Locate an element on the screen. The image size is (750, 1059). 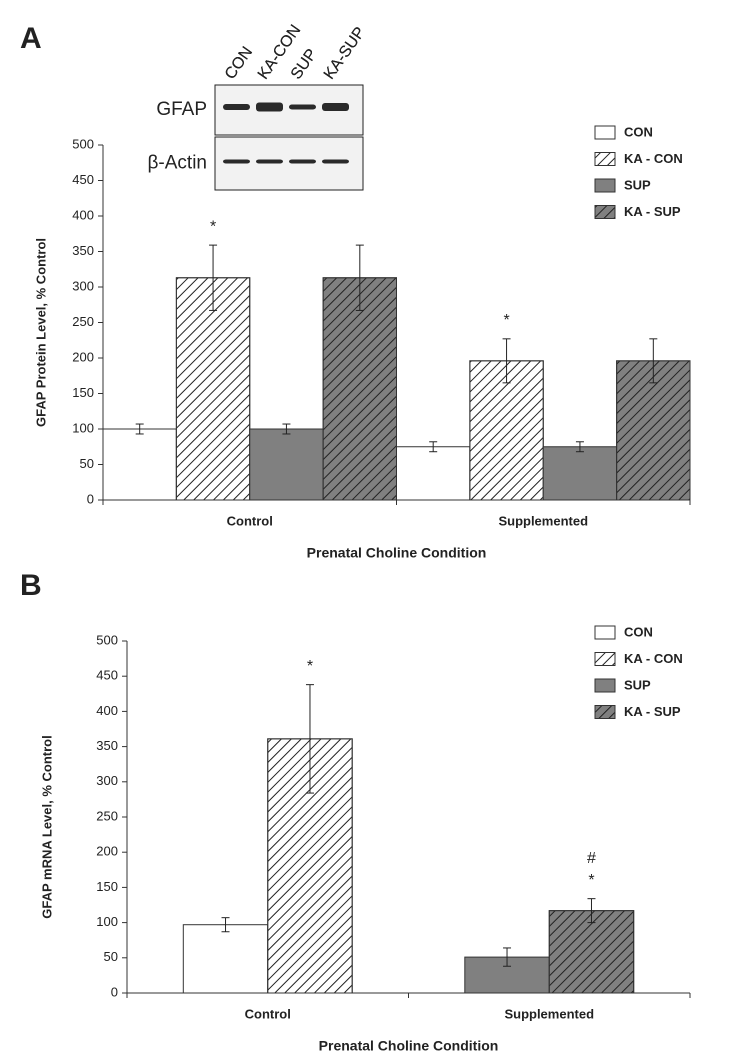
y-axis-title: GFAP Protein Level, % Control is located at coordinates (40, 332).